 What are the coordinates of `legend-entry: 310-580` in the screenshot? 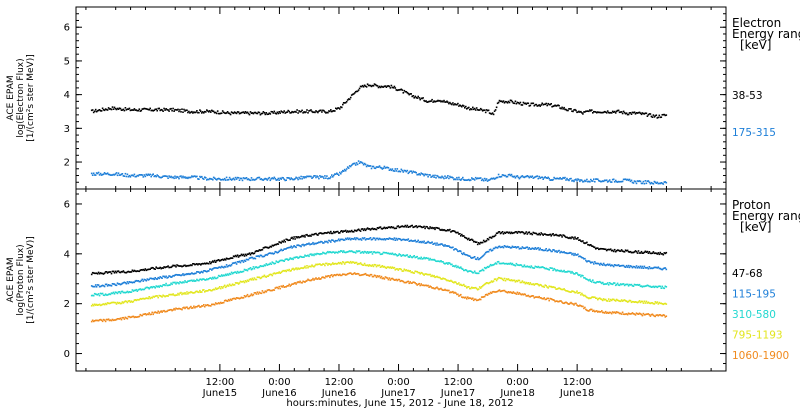 It's located at (754, 315).